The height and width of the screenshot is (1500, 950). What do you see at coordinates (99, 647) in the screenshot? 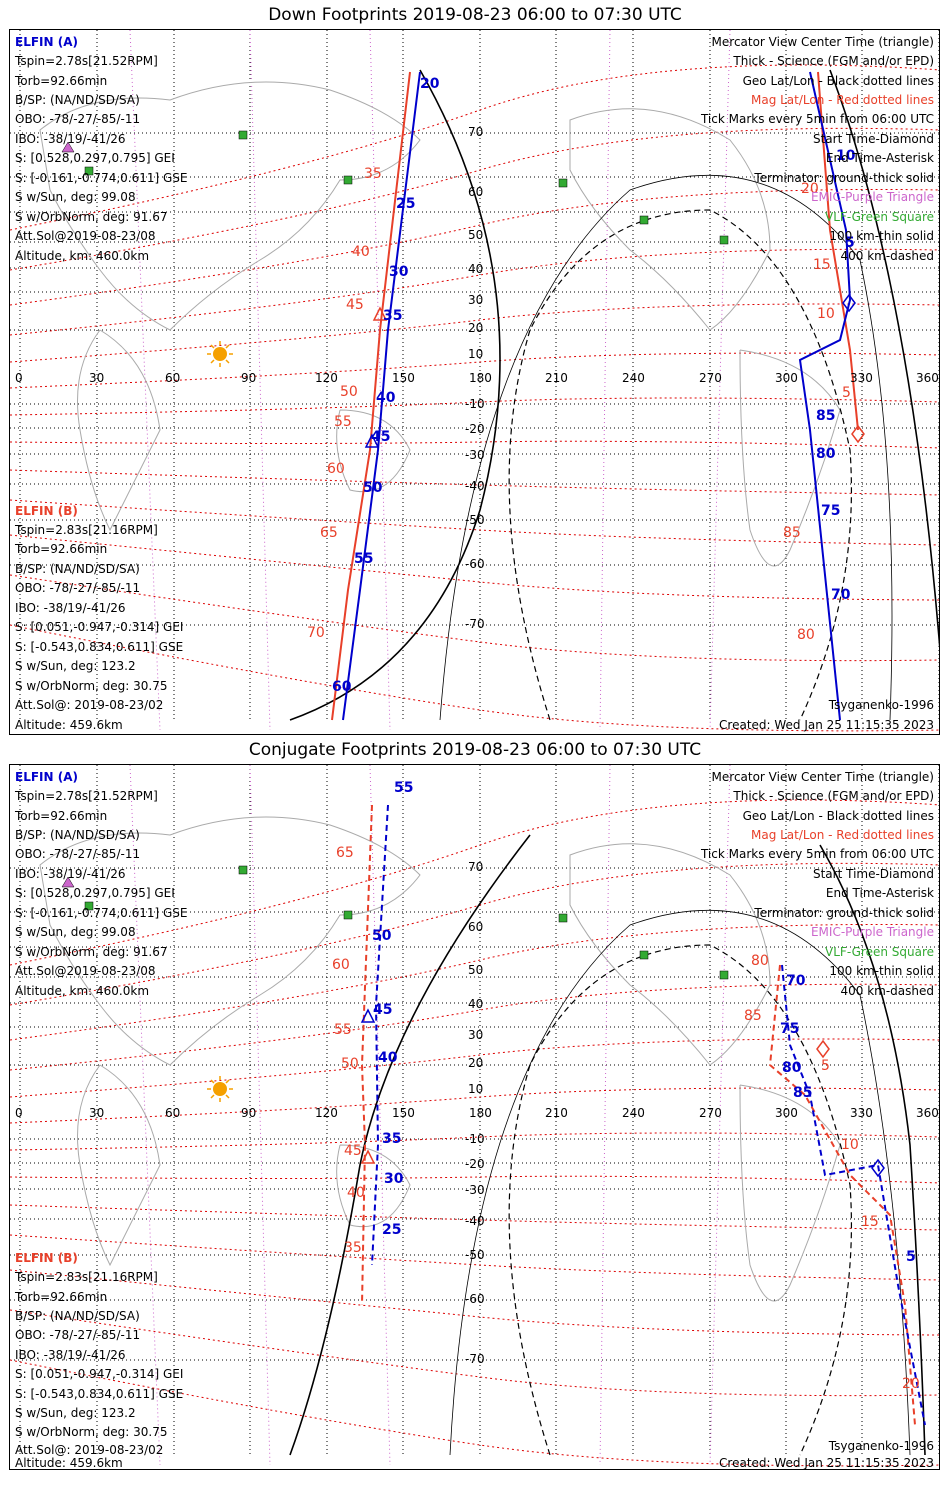
I see `elfin-b-line: S: [-0.543,0.834,0.611] GSE` at bounding box center [99, 647].